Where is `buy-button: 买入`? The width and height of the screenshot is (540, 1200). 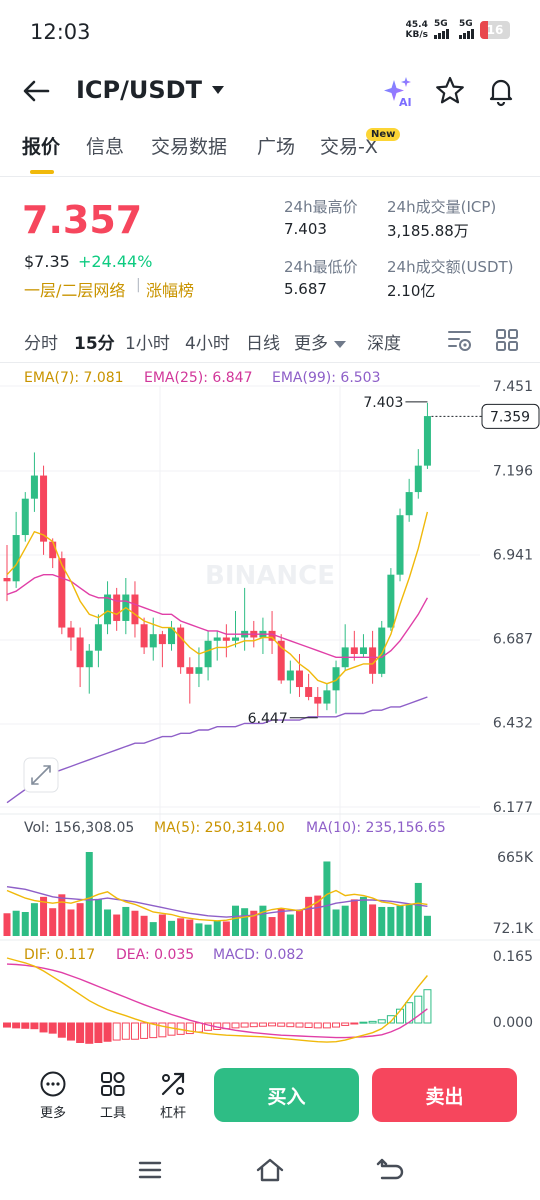
buy-button: 买入 is located at coordinates (286, 1095).